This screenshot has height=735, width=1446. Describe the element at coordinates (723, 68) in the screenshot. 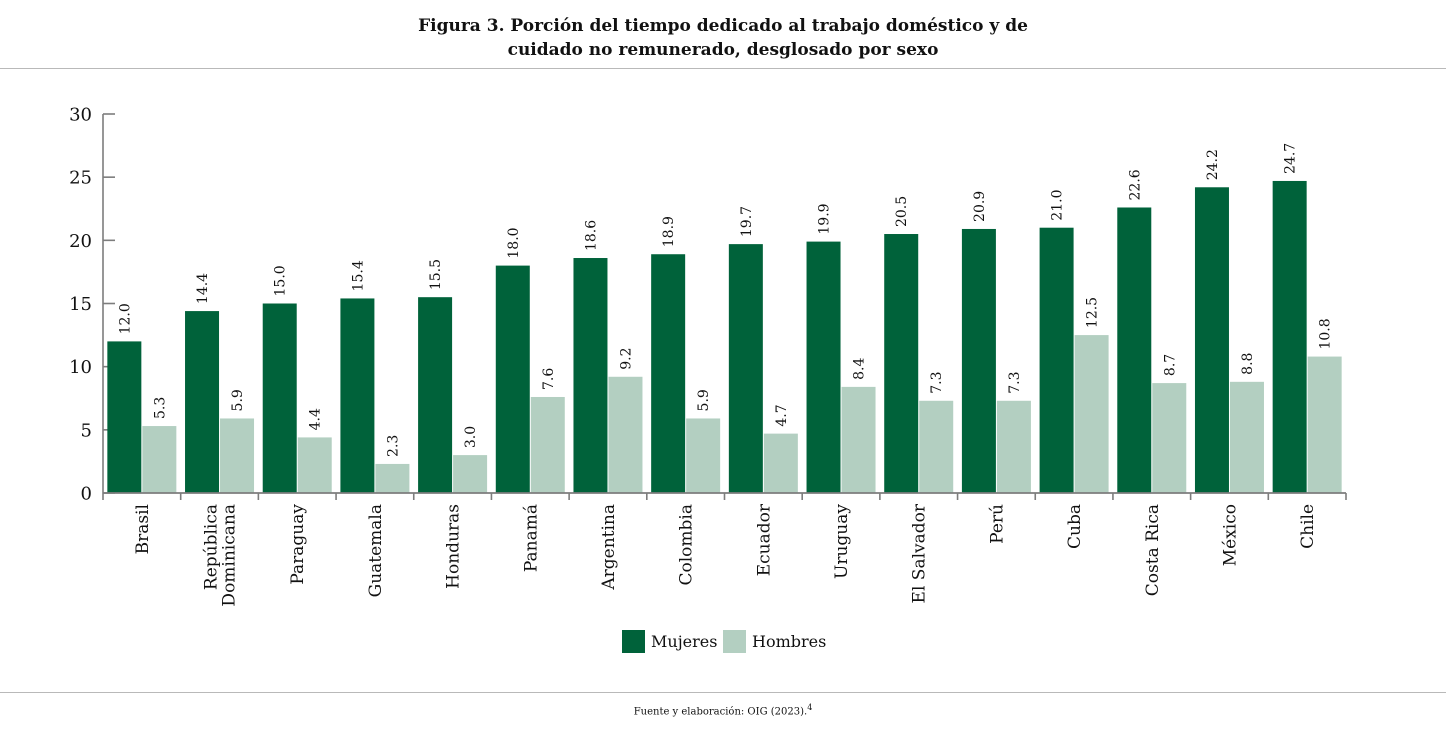

I see `top-divider` at that location.